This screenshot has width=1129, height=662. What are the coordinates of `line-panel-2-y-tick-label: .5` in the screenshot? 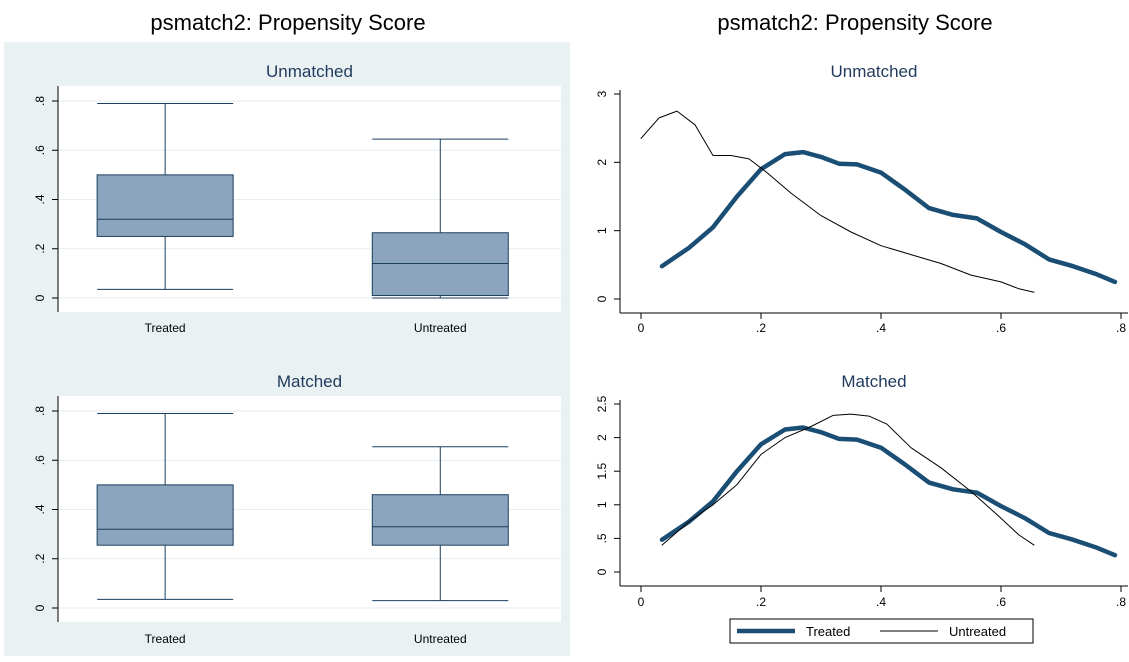 It's located at (602, 538).